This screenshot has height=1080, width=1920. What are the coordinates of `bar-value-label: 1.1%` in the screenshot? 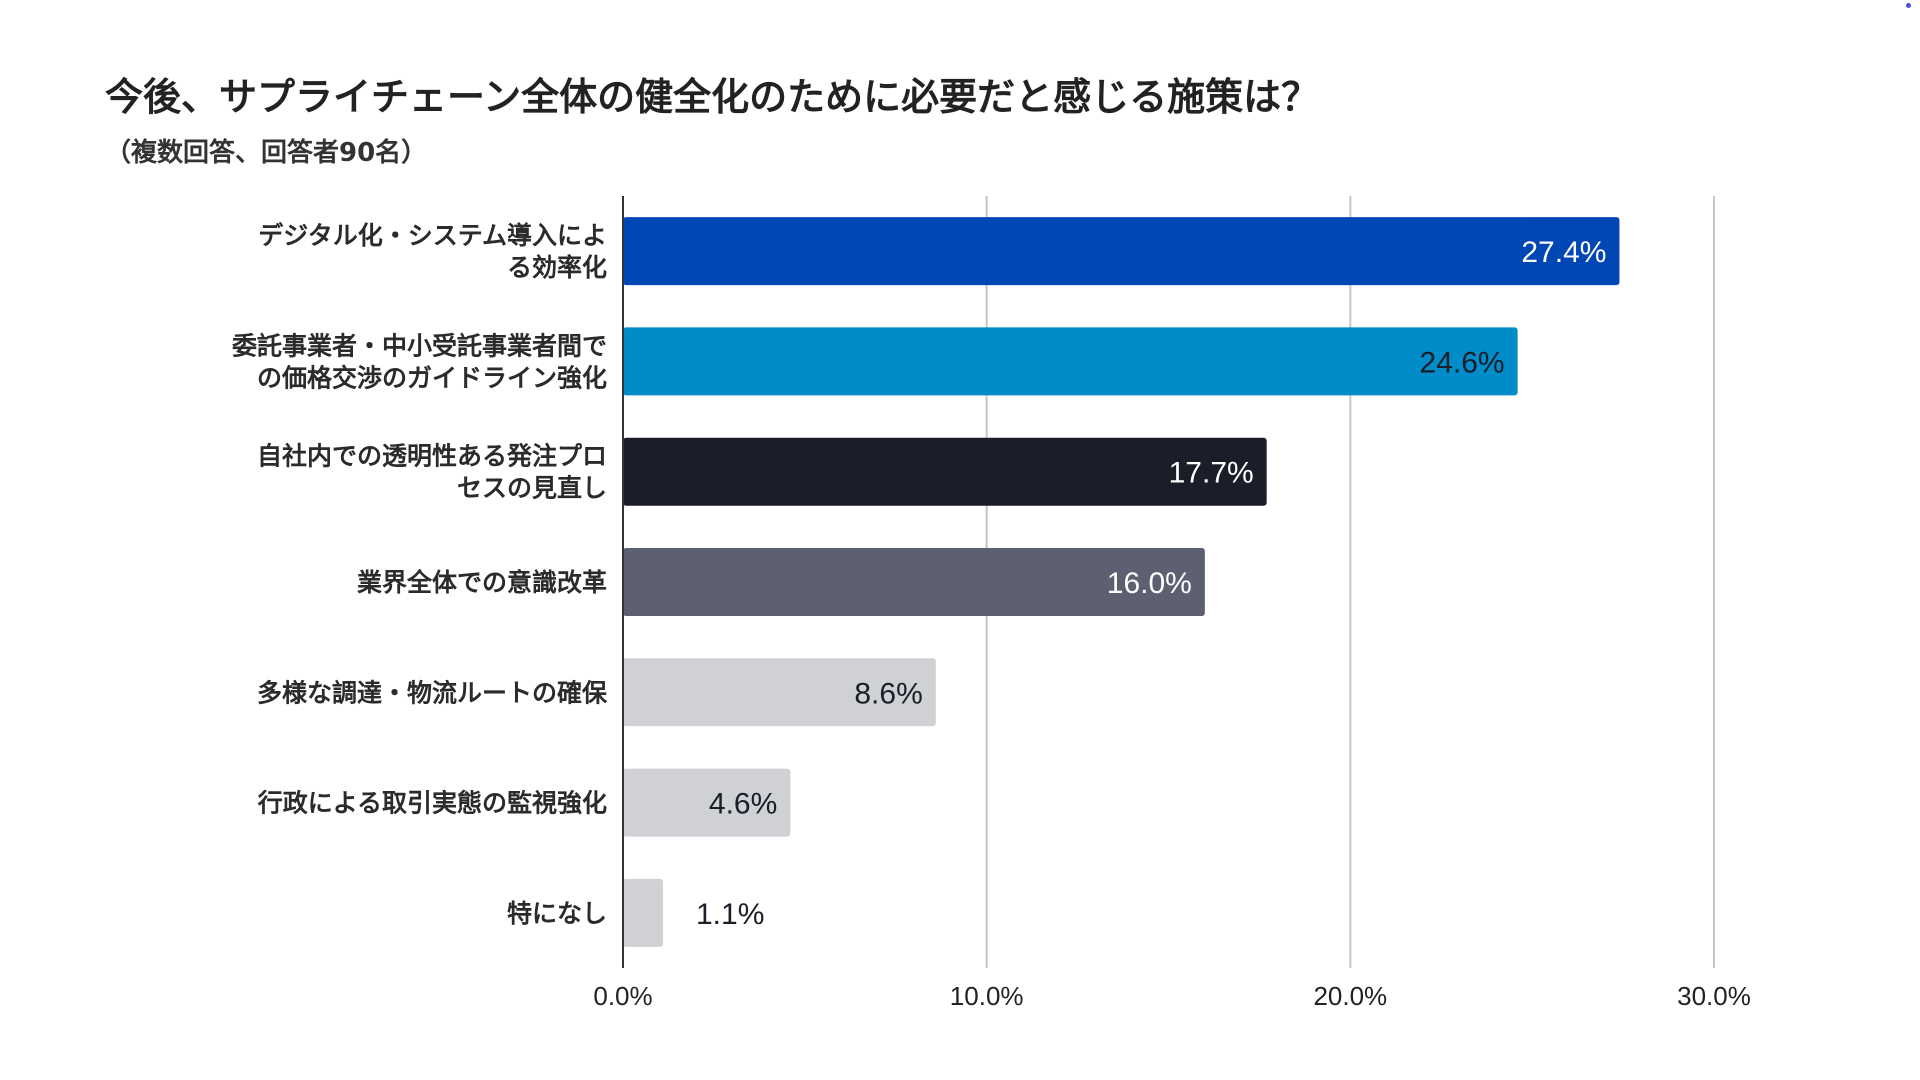 It's located at (730, 914).